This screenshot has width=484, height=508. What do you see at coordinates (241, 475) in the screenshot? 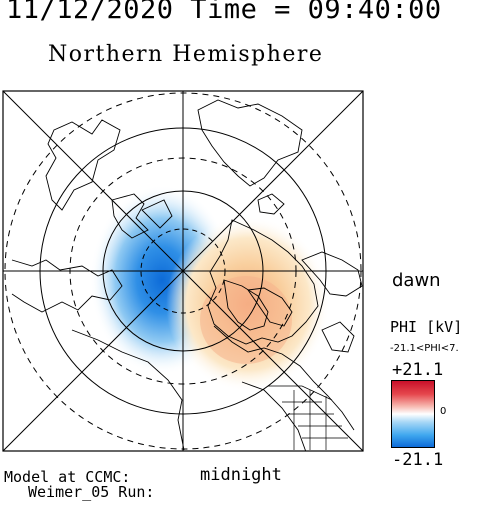
I see `midnight-label: midnight` at bounding box center [241, 475].